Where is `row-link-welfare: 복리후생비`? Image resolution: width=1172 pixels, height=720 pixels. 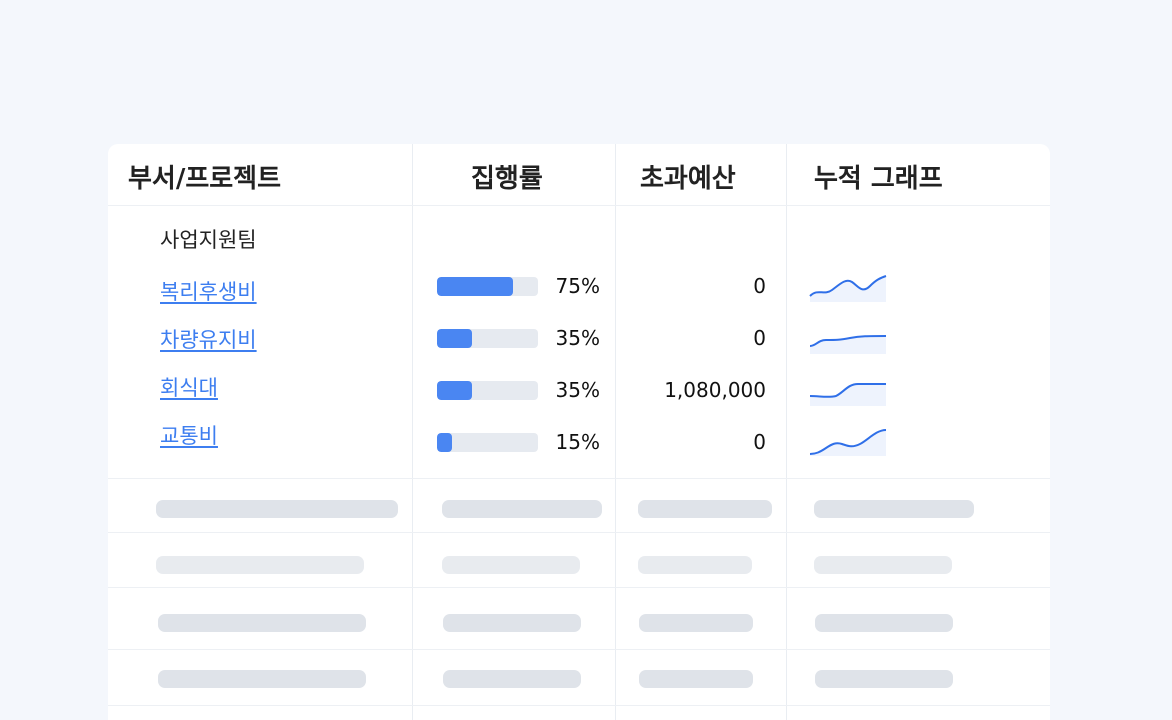 row-link-welfare: 복리후생비 is located at coordinates (208, 292).